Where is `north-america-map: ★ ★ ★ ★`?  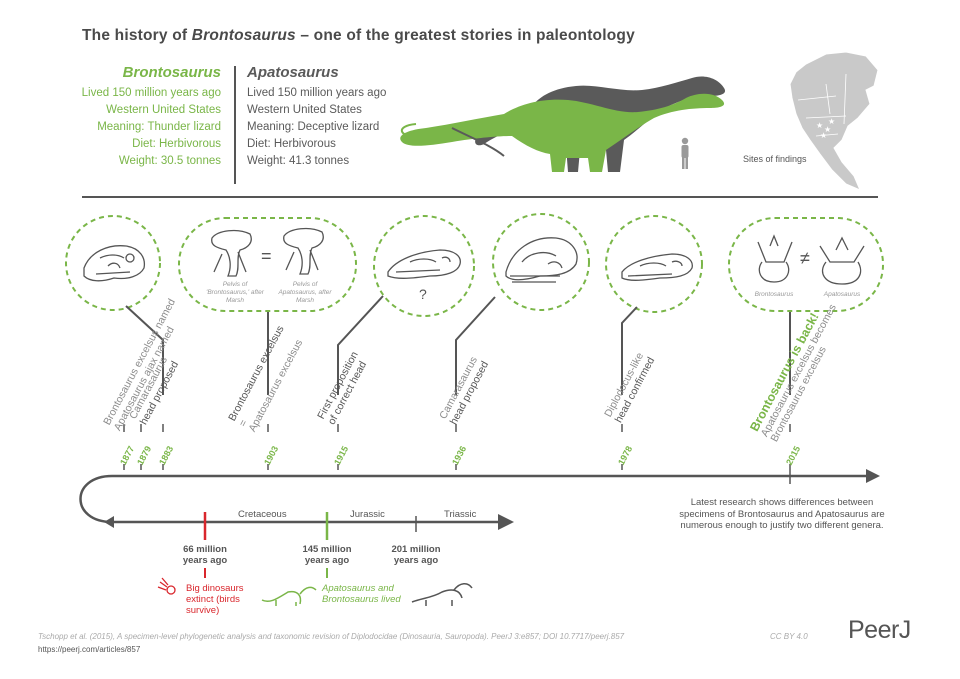
north-america-map: ★ ★ ★ ★ is located at coordinates (834, 121).